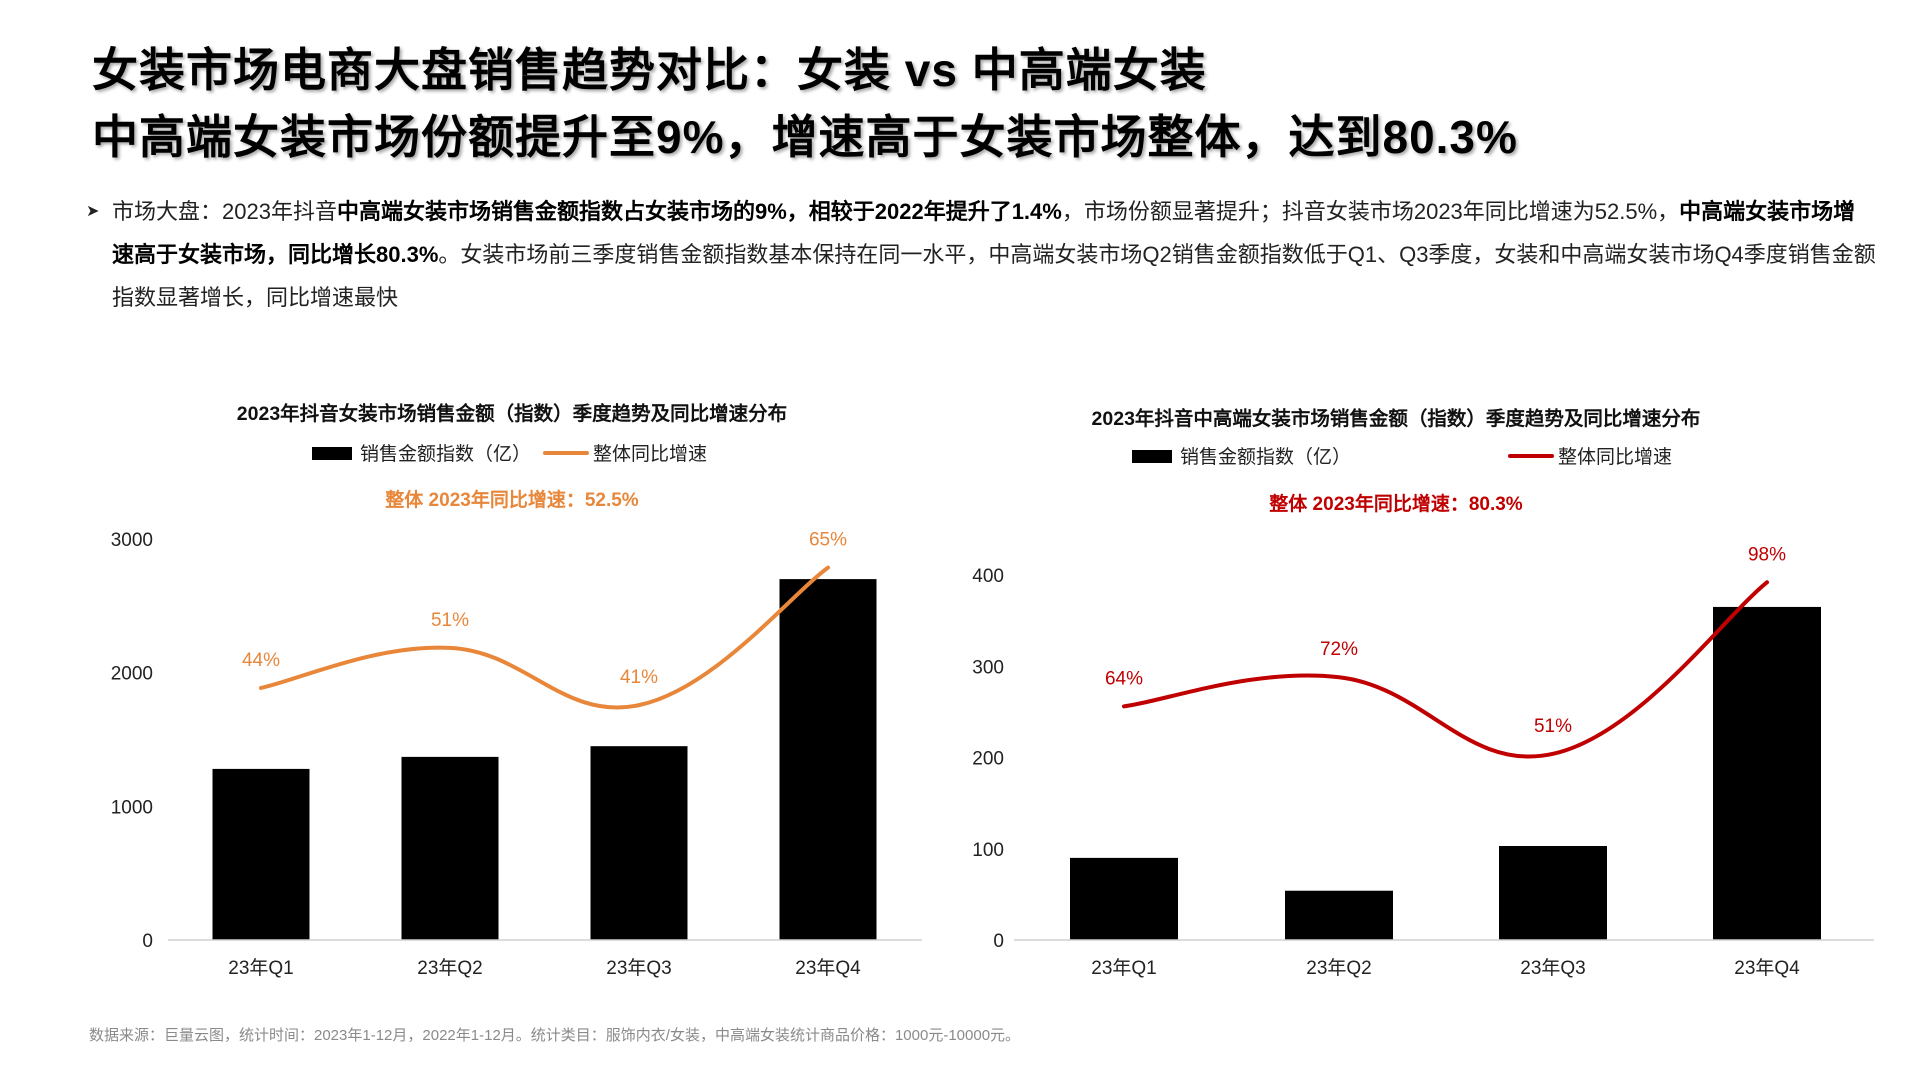 This screenshot has height=1080, width=1920. What do you see at coordinates (1396, 418) in the screenshot?
I see `chart-title: 2023年抖音中高端女装市场销售金额（指数）季度趋势及同比增速分布` at bounding box center [1396, 418].